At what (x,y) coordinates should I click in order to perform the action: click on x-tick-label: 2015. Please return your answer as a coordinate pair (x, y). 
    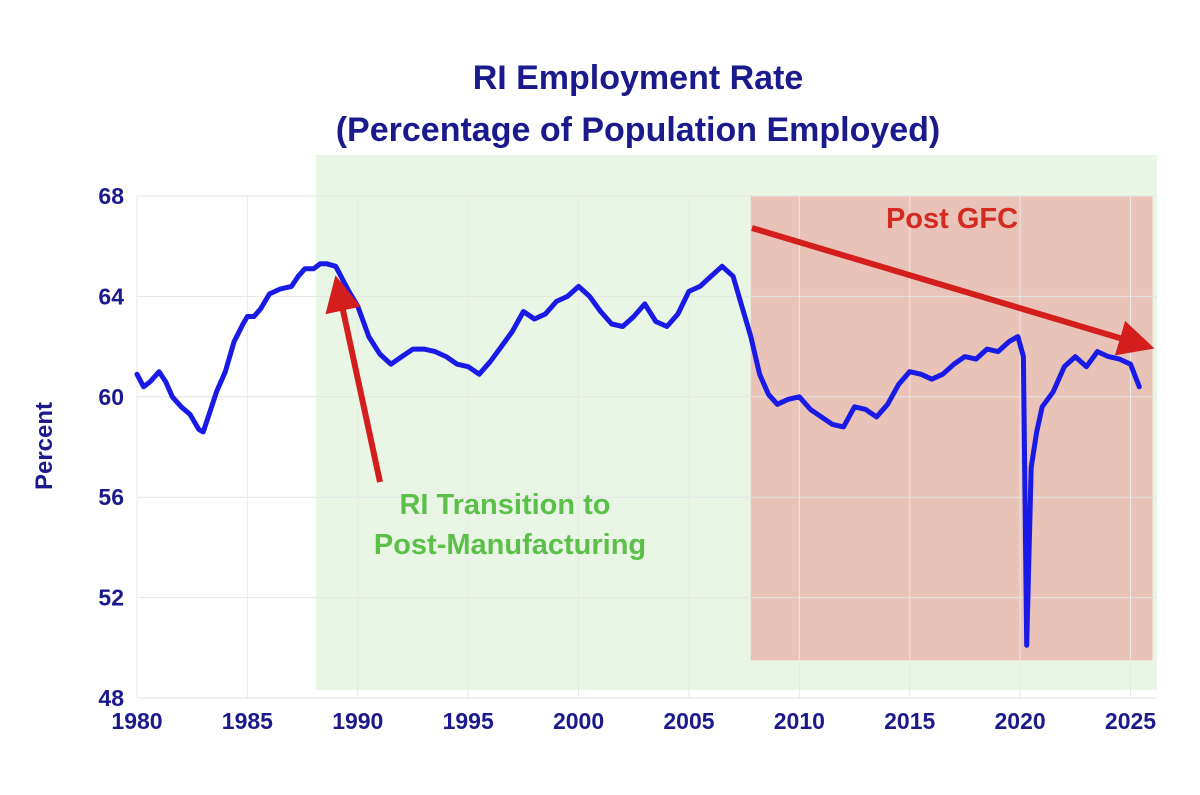
    Looking at the image, I should click on (909, 721).